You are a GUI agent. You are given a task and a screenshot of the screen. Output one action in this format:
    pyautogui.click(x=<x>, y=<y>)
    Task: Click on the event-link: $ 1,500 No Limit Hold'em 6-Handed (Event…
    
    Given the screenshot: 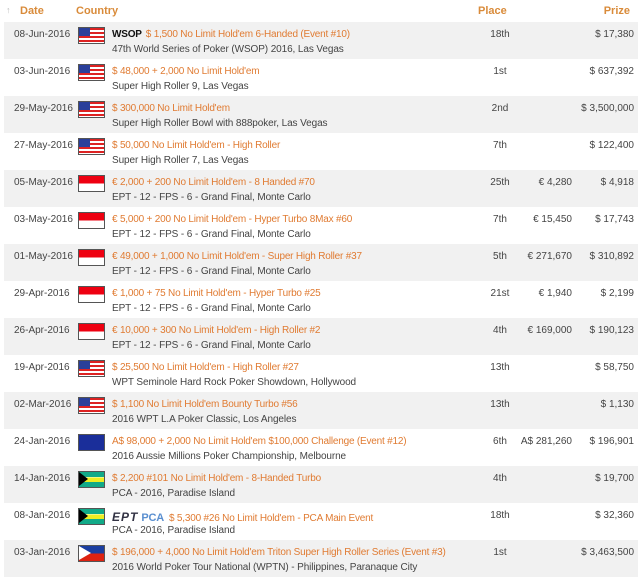 What is the action you would take?
    pyautogui.click(x=247, y=34)
    